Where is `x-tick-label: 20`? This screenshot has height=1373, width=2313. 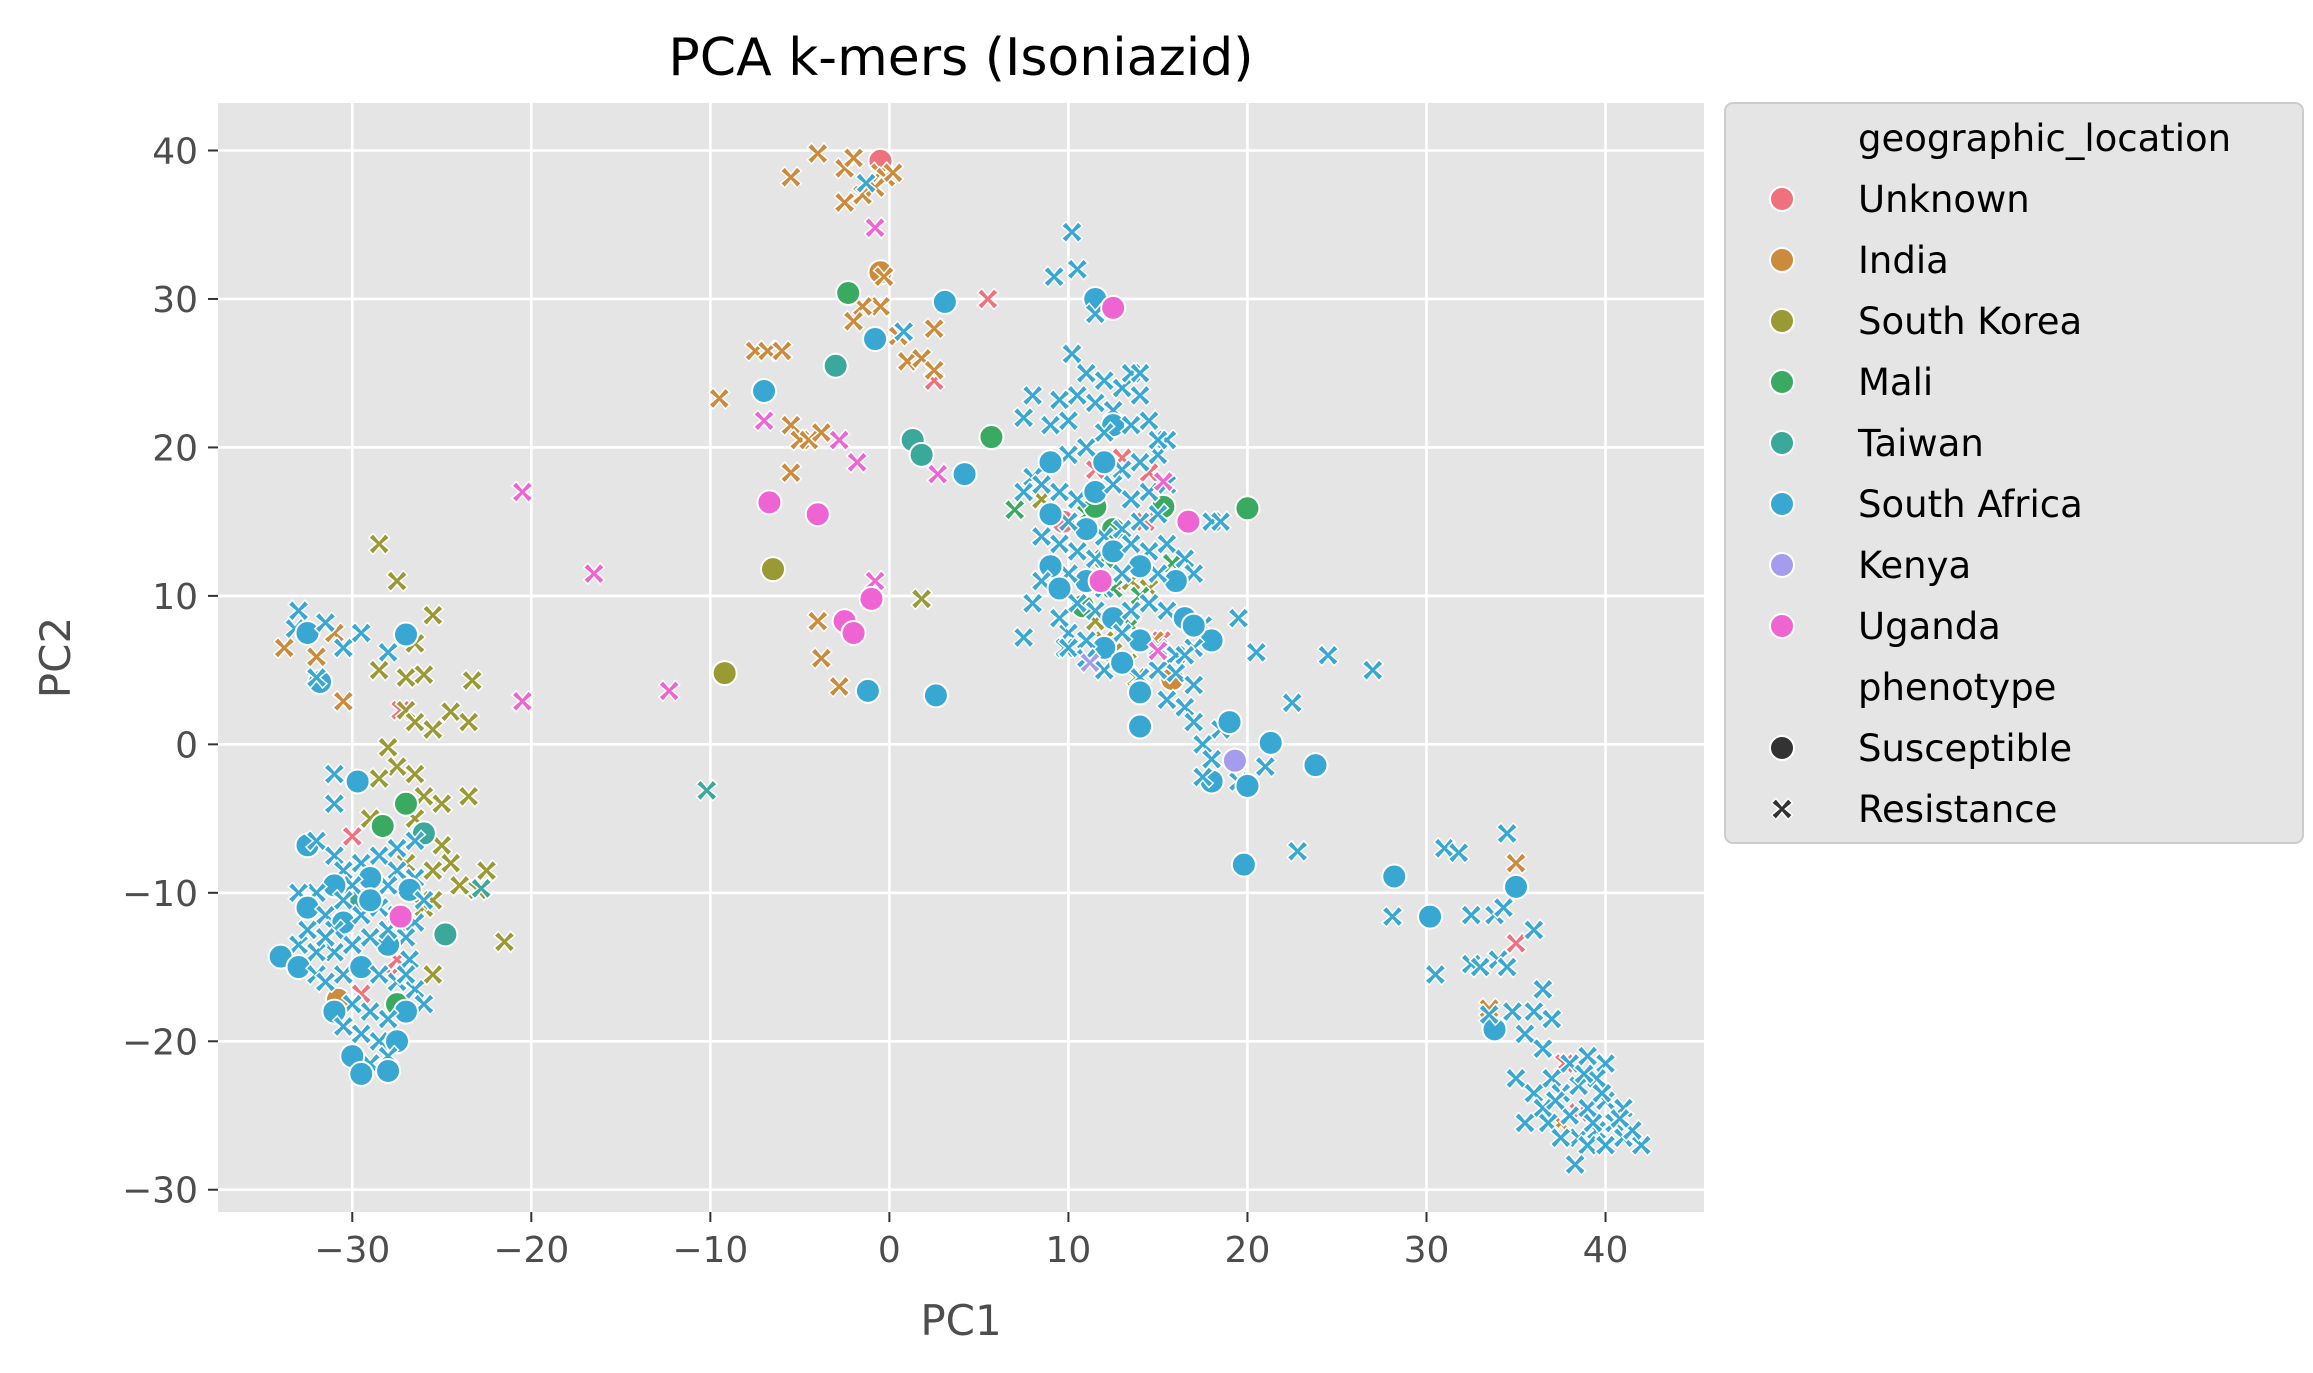 x-tick-label: 20 is located at coordinates (1248, 1250).